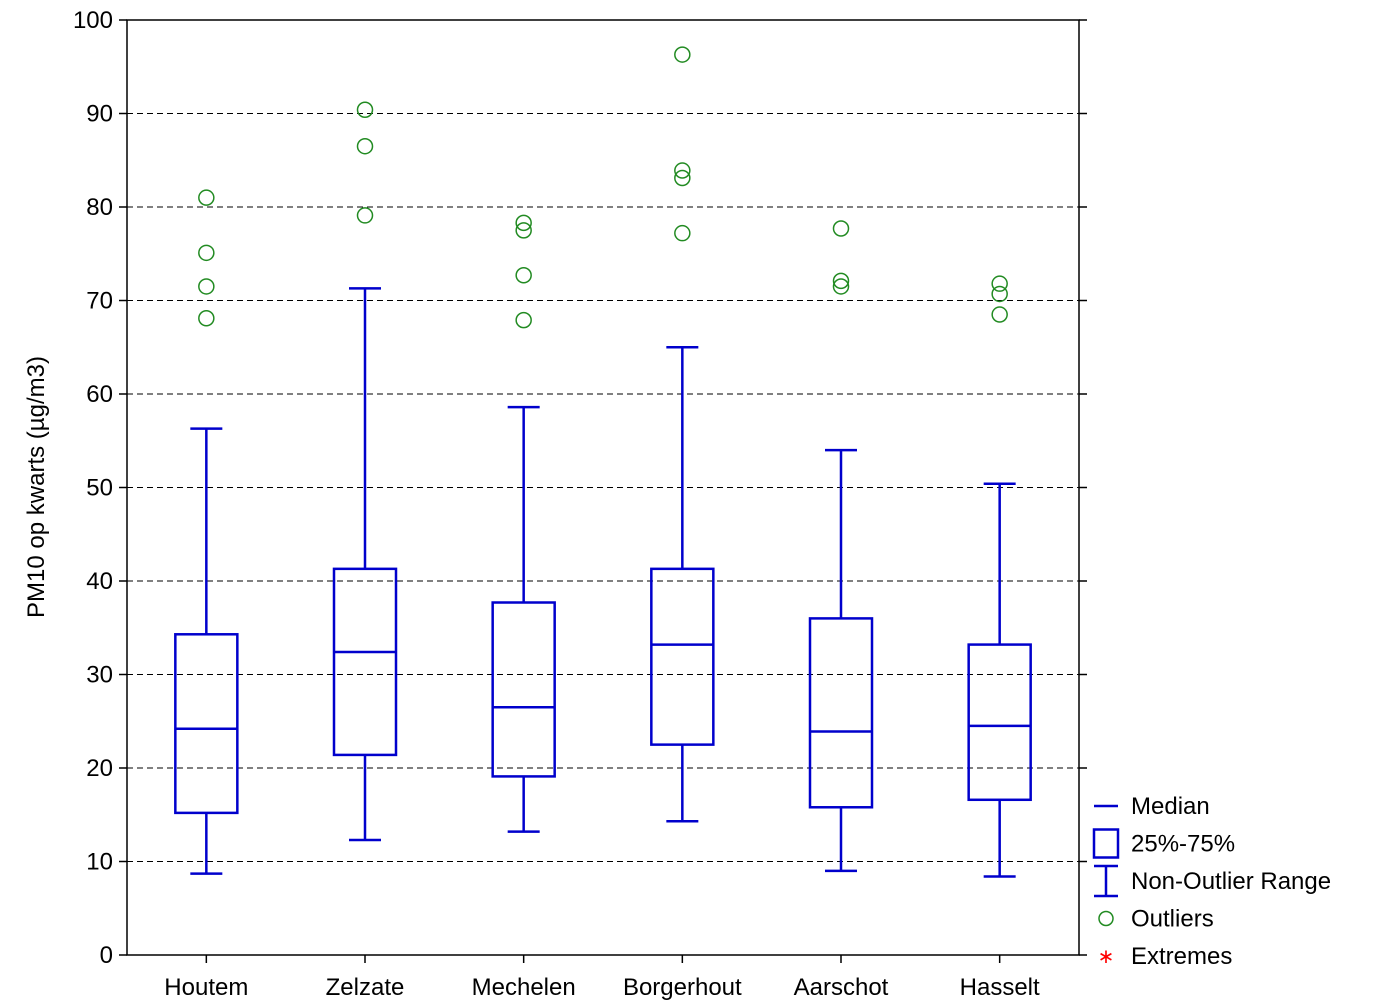 The image size is (1373, 1004). What do you see at coordinates (99, 581) in the screenshot?
I see `y-tick-label: 40` at bounding box center [99, 581].